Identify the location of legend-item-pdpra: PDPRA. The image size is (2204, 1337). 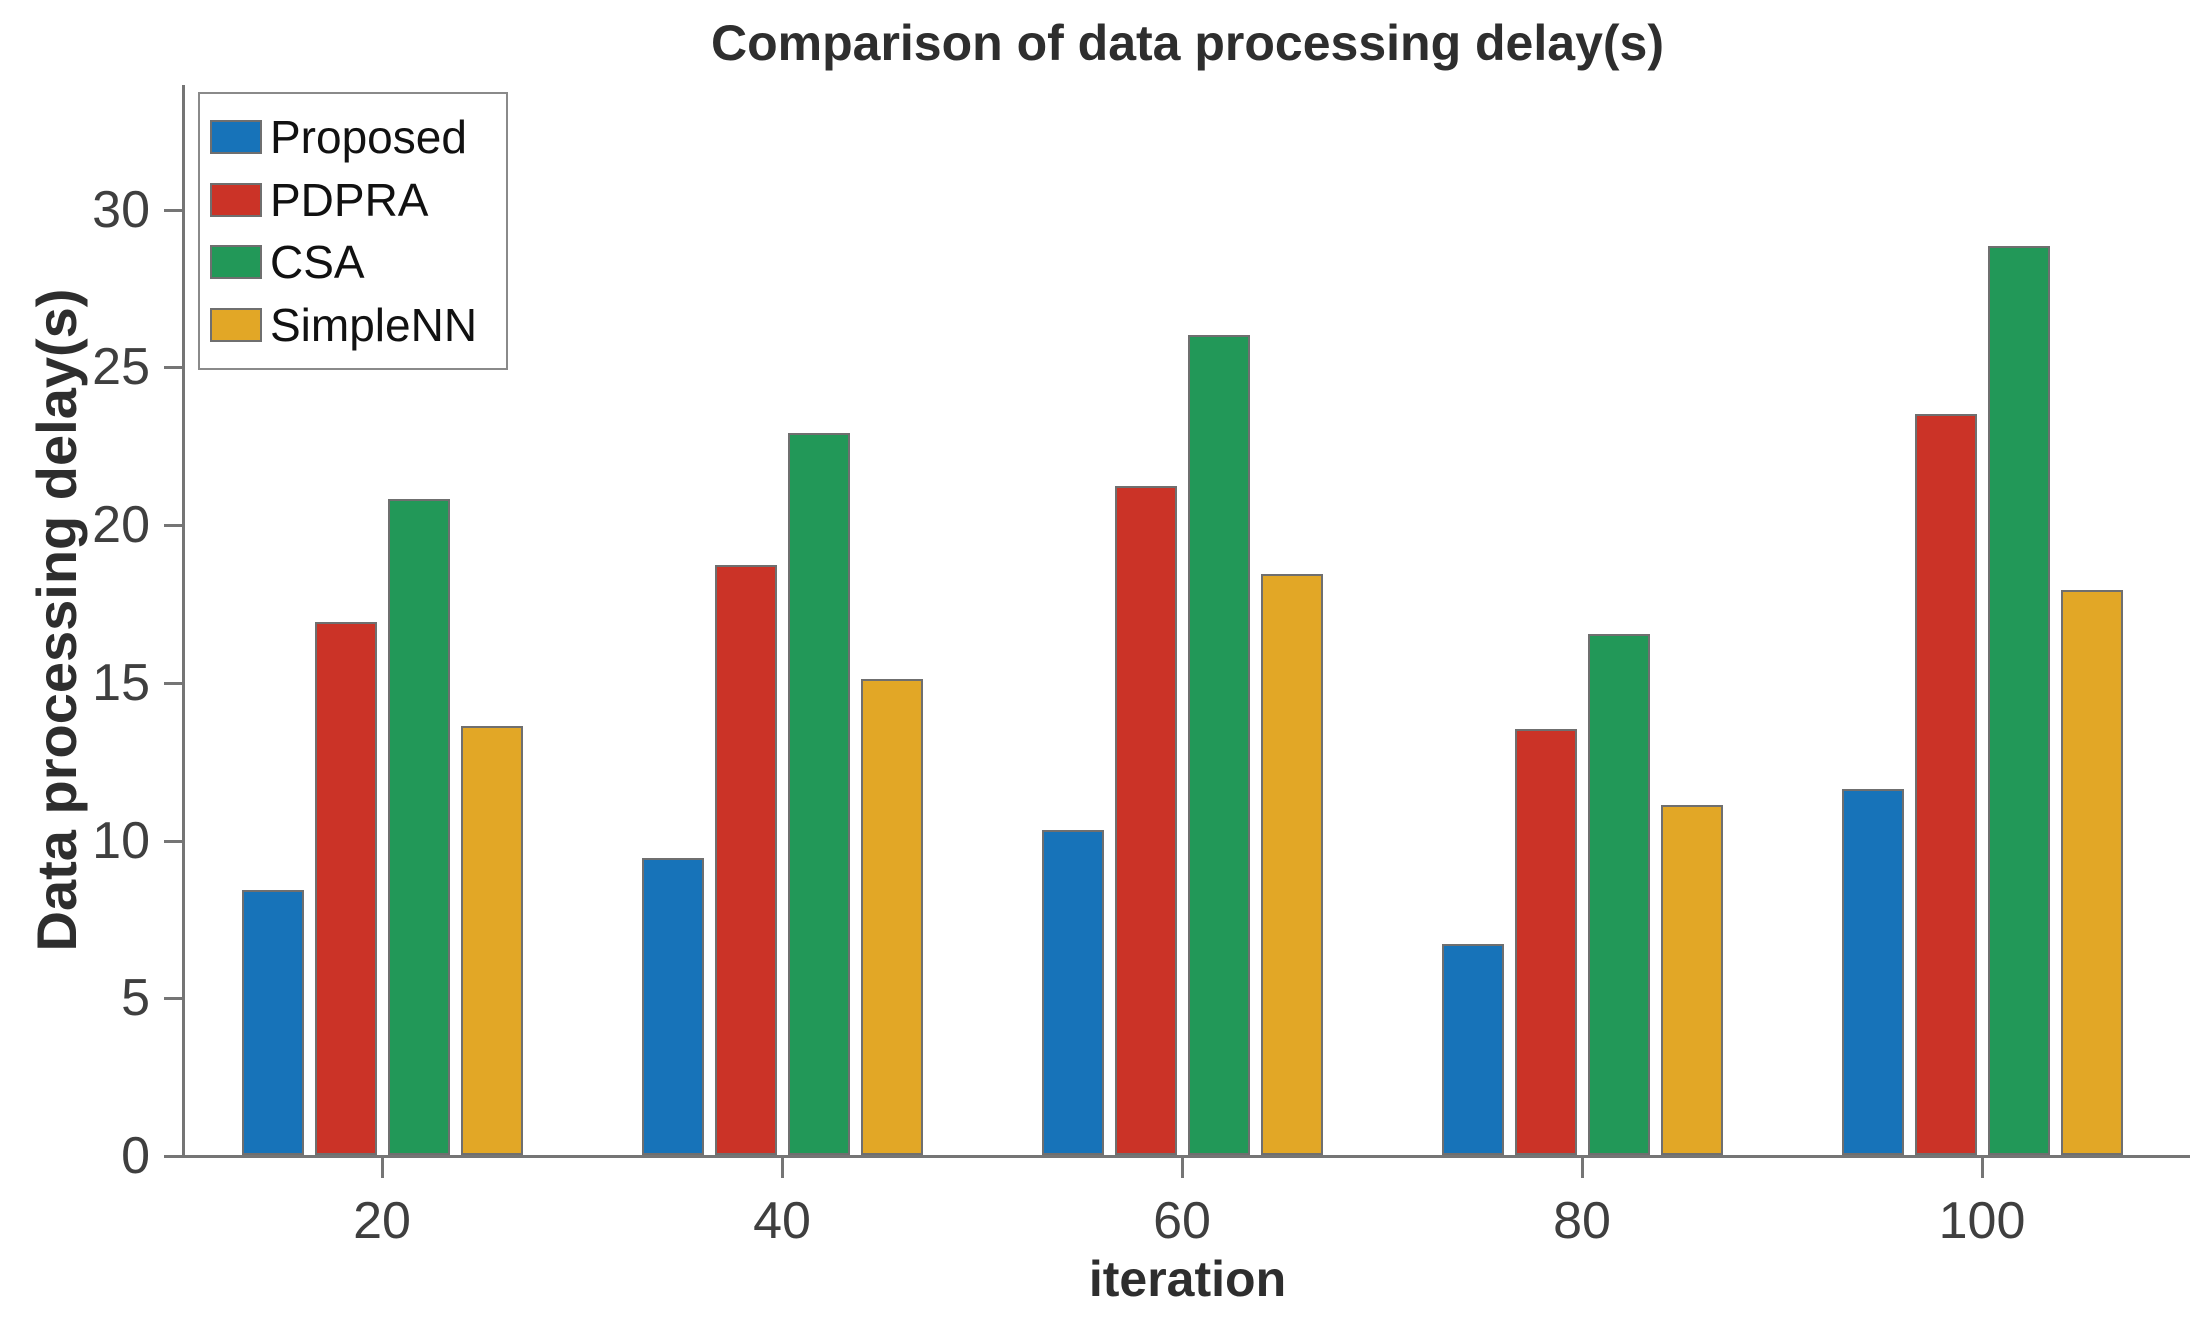
(353, 200).